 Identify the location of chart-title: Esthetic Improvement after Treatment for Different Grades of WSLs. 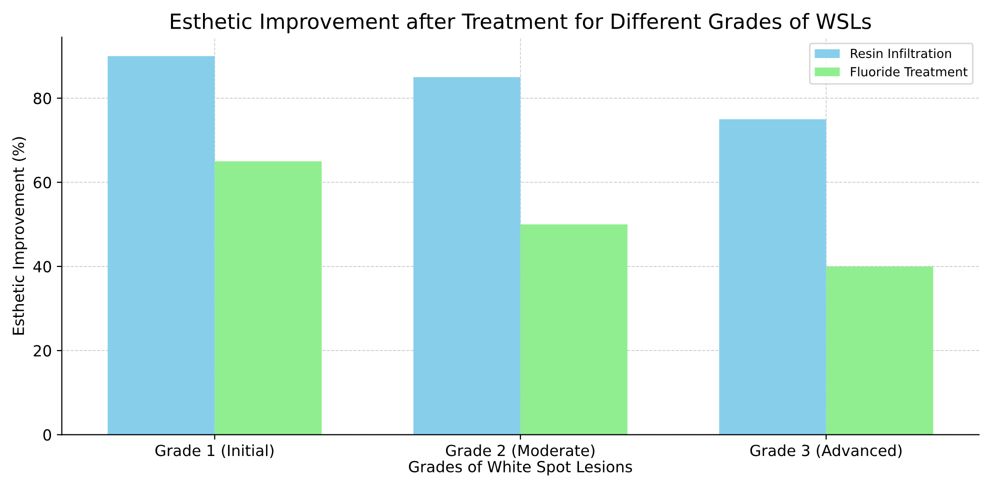
(520, 23).